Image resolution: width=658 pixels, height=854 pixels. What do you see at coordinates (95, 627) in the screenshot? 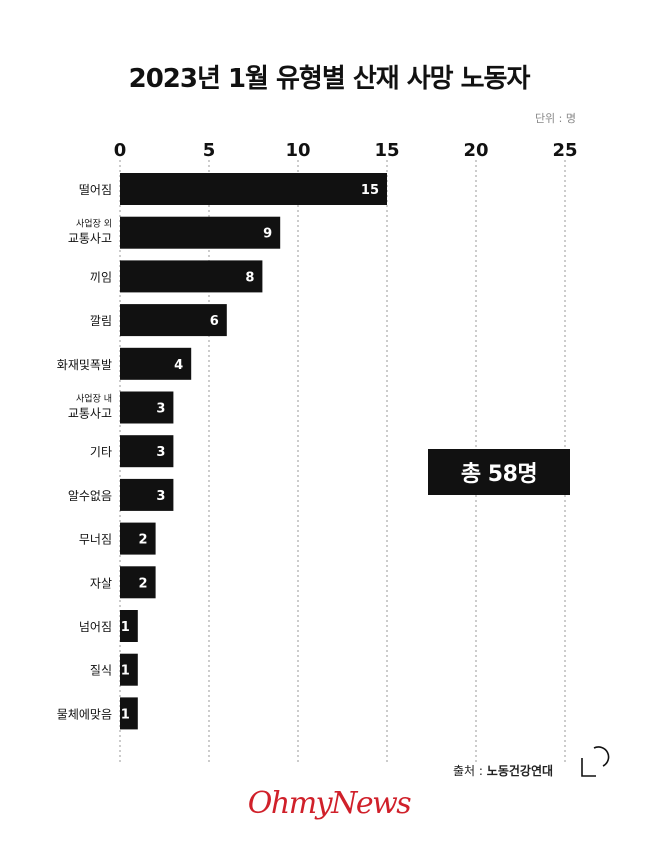
I see `category-label: 넘어짐` at bounding box center [95, 627].